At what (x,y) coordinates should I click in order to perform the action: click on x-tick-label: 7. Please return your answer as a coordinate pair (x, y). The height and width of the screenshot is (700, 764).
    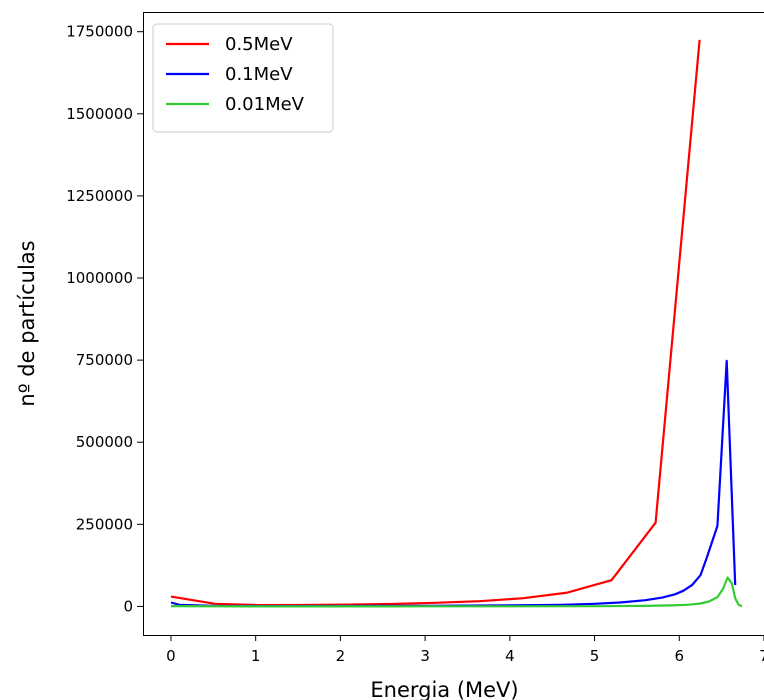
    Looking at the image, I should click on (761, 656).